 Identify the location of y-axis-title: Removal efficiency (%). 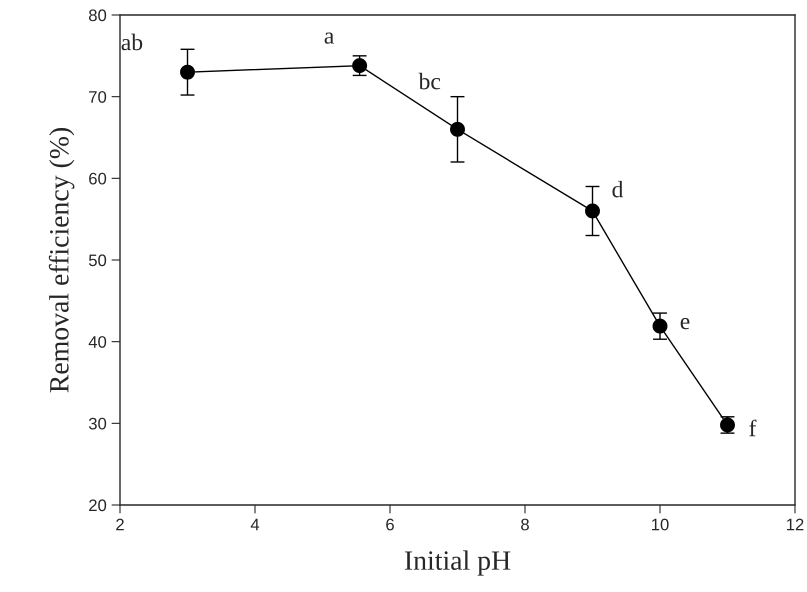
(61, 260).